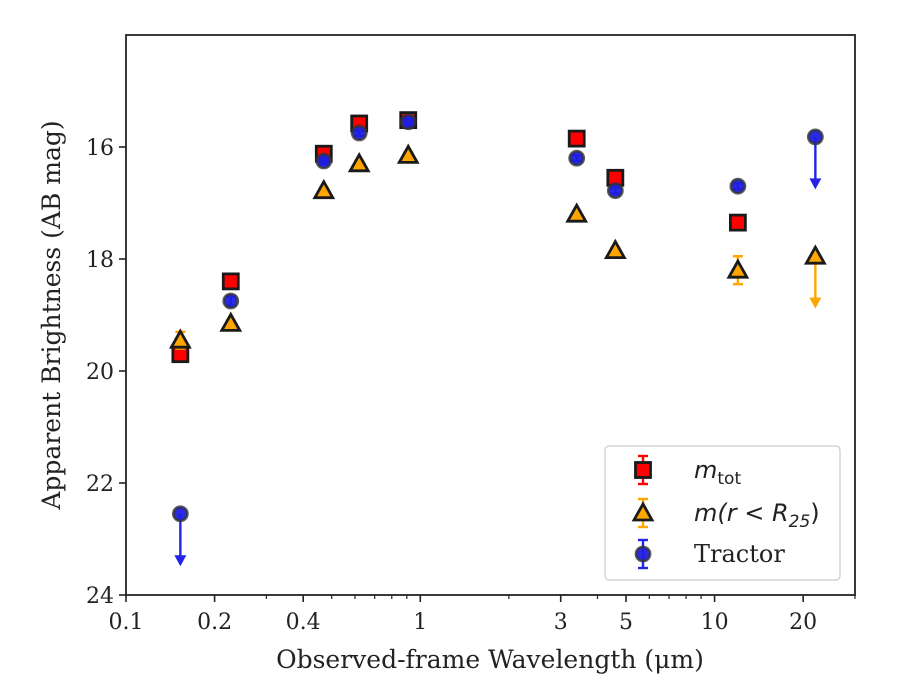 Image resolution: width=900 pixels, height=700 pixels. I want to click on x-tick-label: 20, so click(803, 622).